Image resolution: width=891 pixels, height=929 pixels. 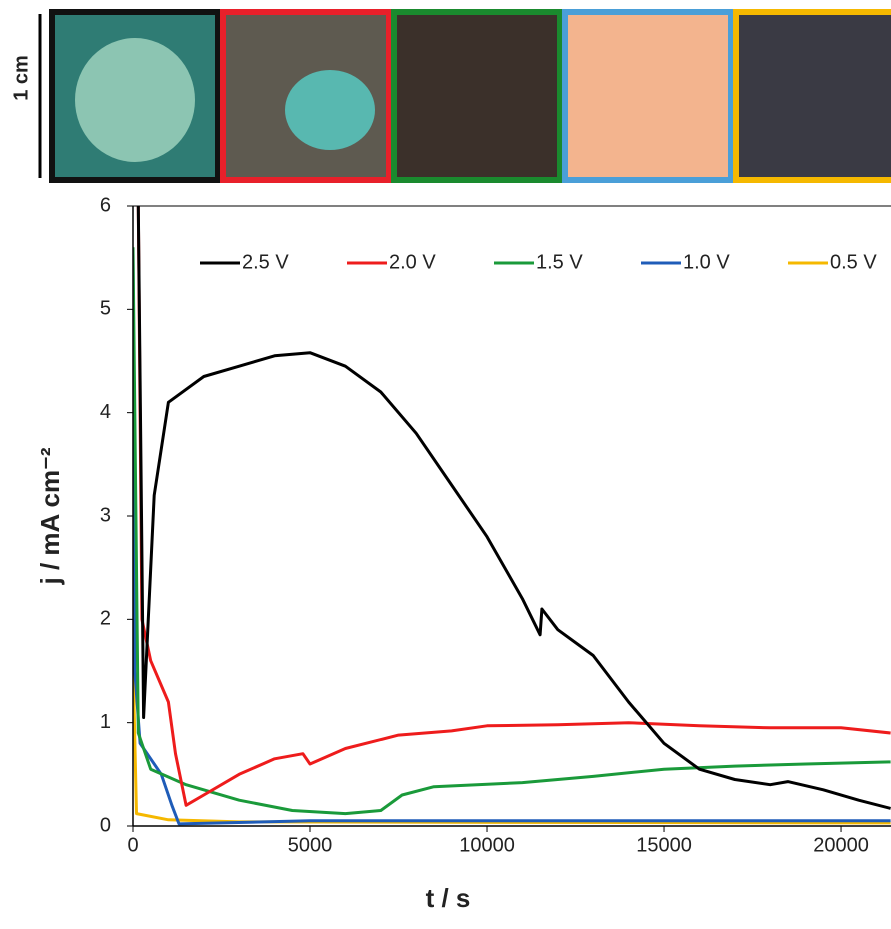 I want to click on scale-label: 1 cm, so click(x=21, y=78).